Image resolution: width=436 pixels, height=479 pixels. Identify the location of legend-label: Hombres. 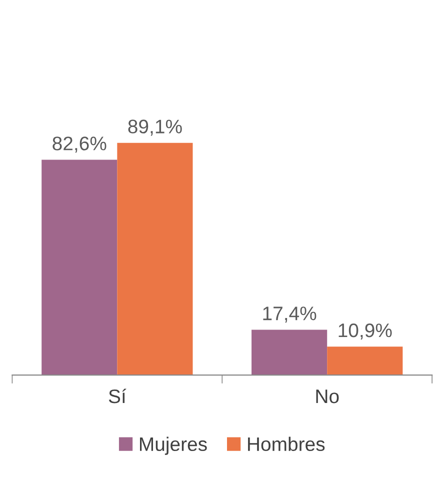
(286, 444).